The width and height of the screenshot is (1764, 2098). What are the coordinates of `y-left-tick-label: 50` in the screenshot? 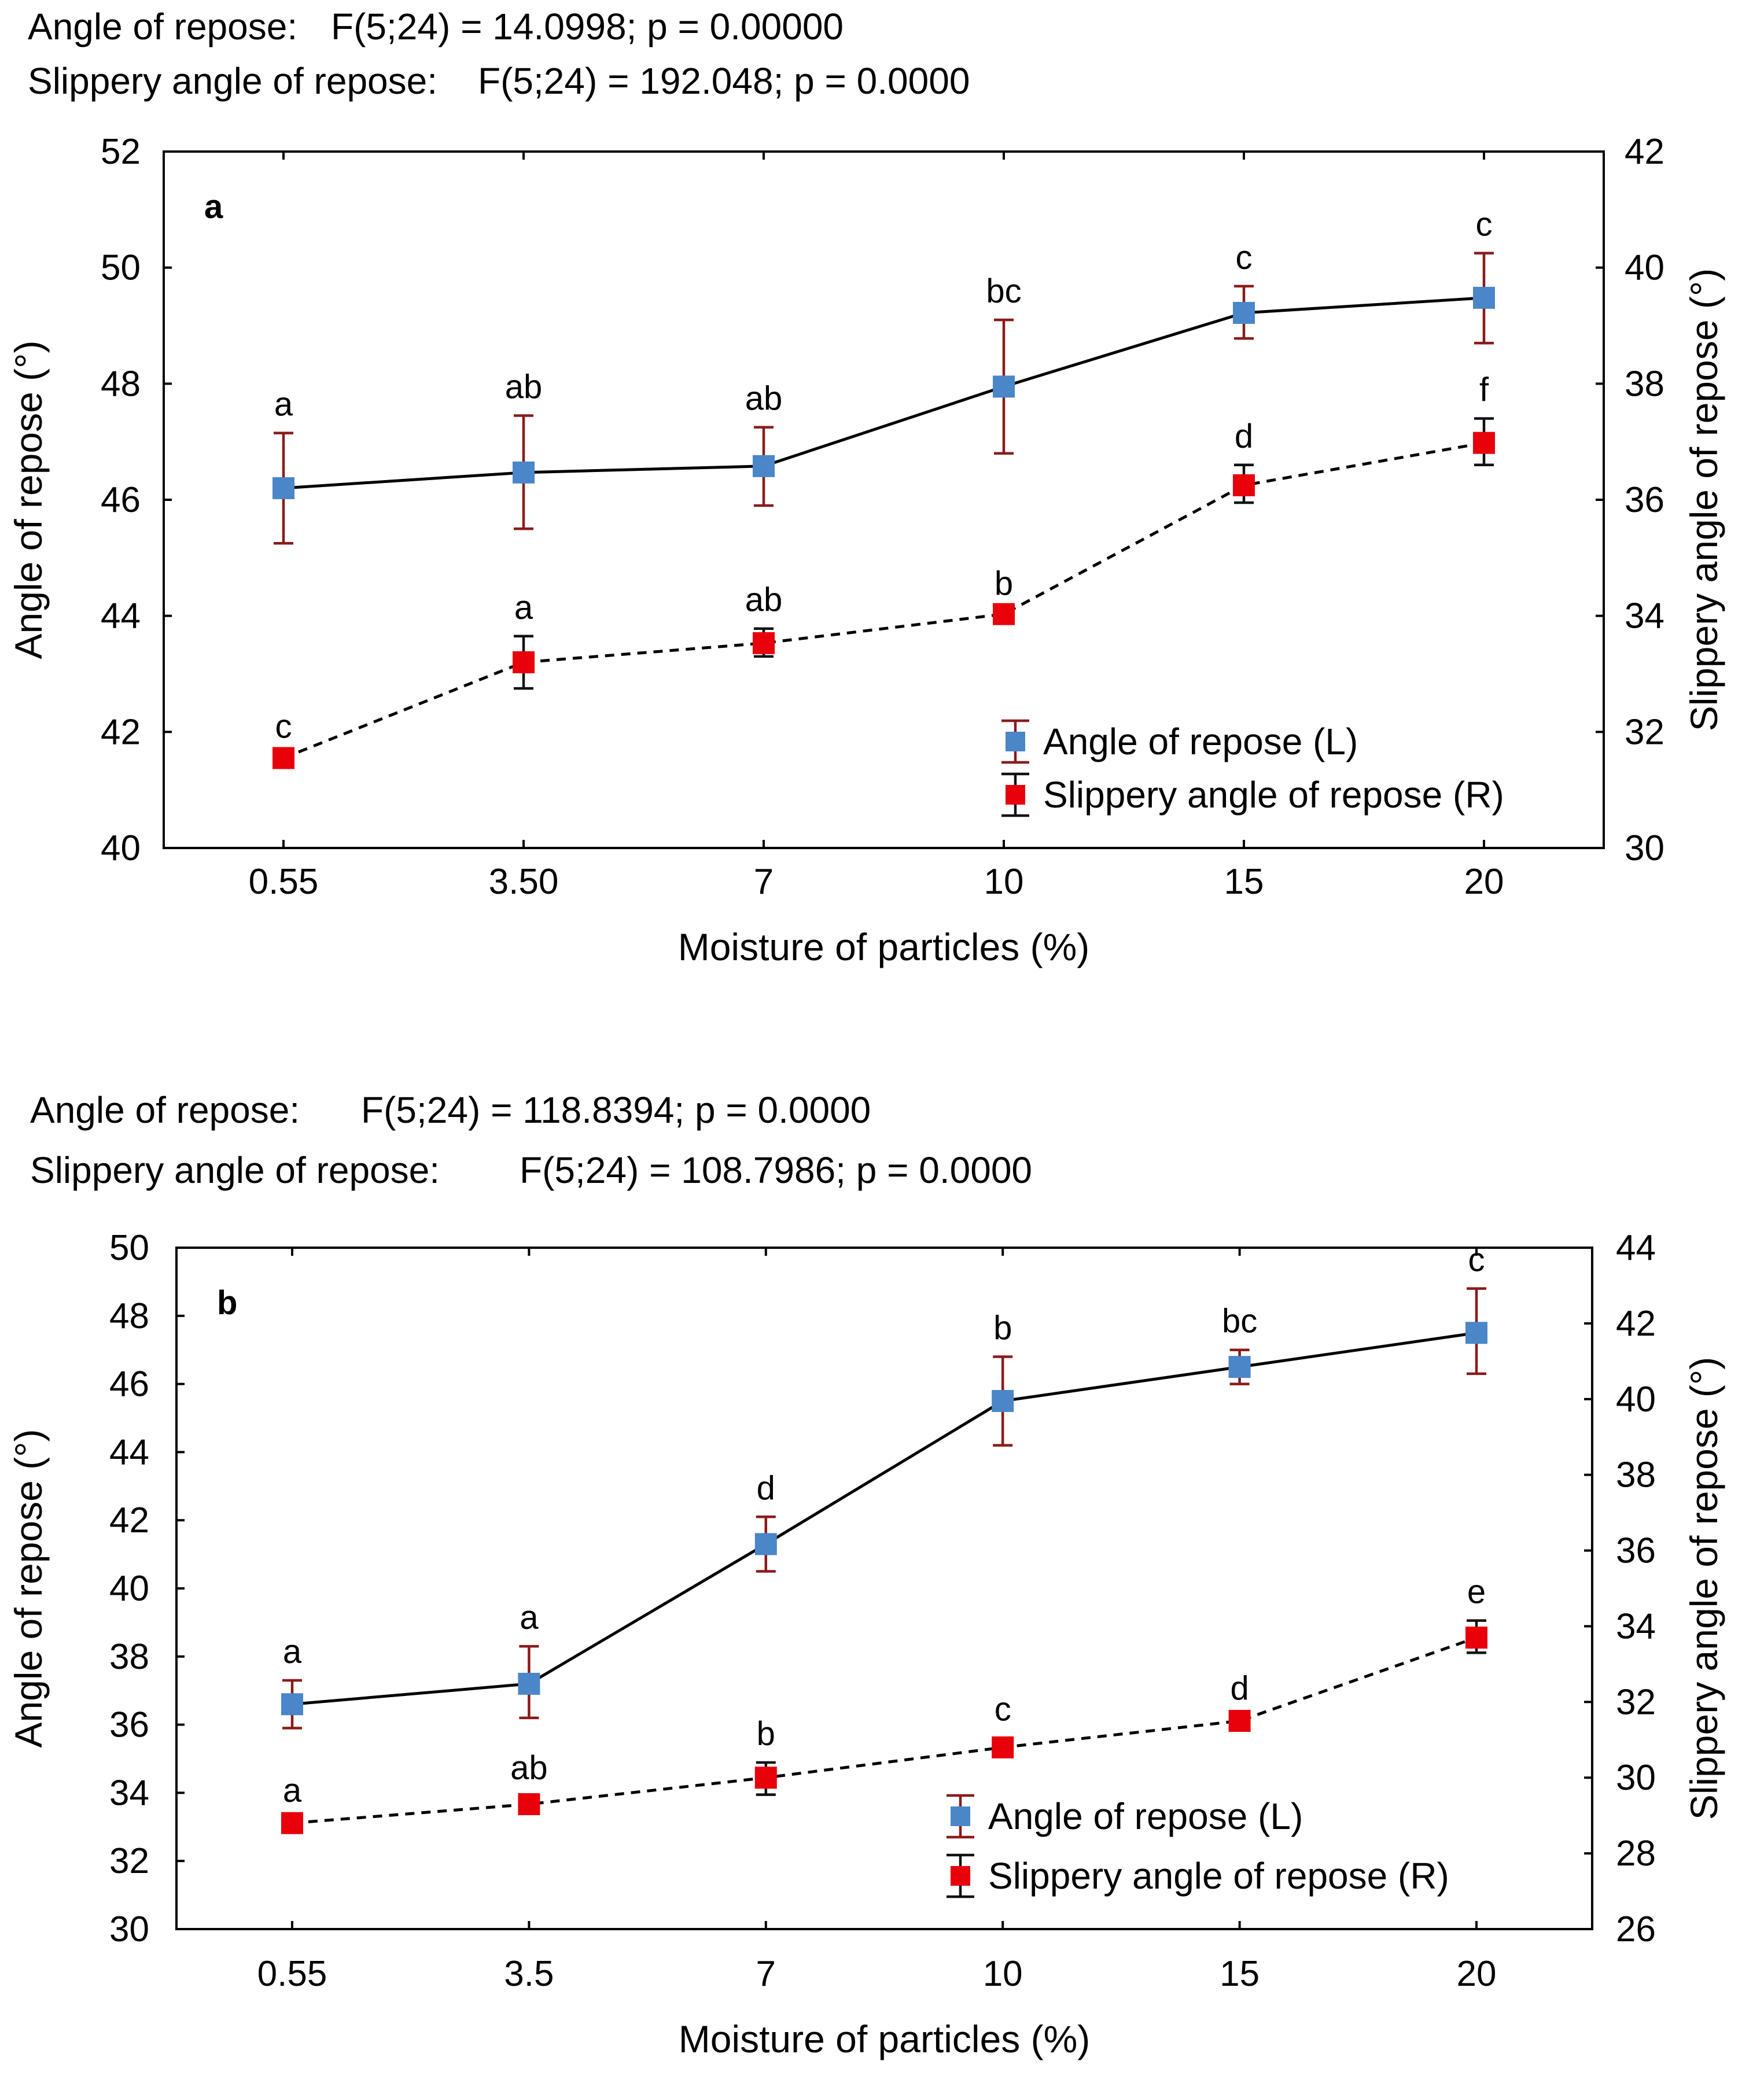 It's located at (129, 1248).